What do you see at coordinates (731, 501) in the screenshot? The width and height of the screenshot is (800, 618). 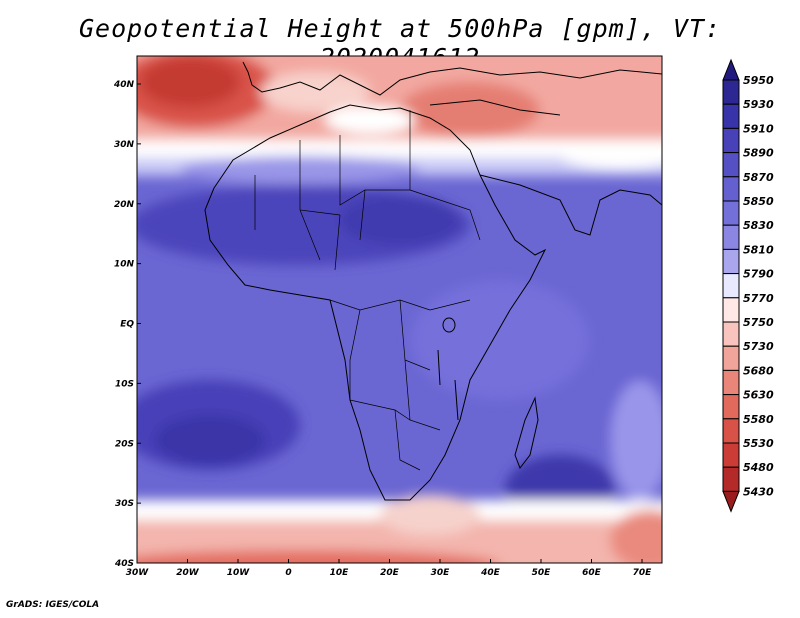 I see `colorbar-bottom-arrow` at bounding box center [731, 501].